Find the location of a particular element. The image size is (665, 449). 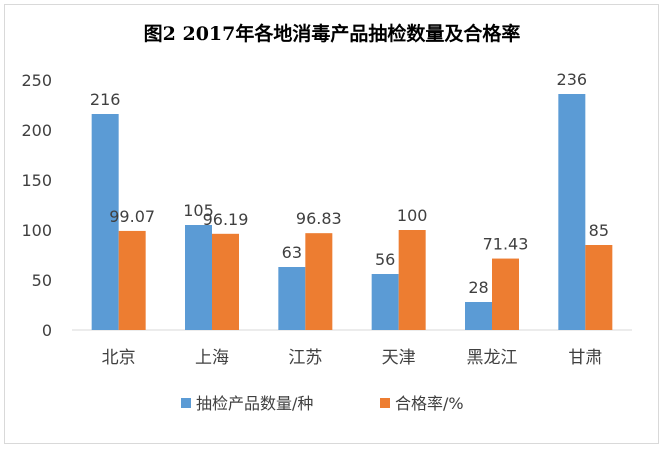

data-label-pass-rate-2: 96.83 is located at coordinates (319, 218).